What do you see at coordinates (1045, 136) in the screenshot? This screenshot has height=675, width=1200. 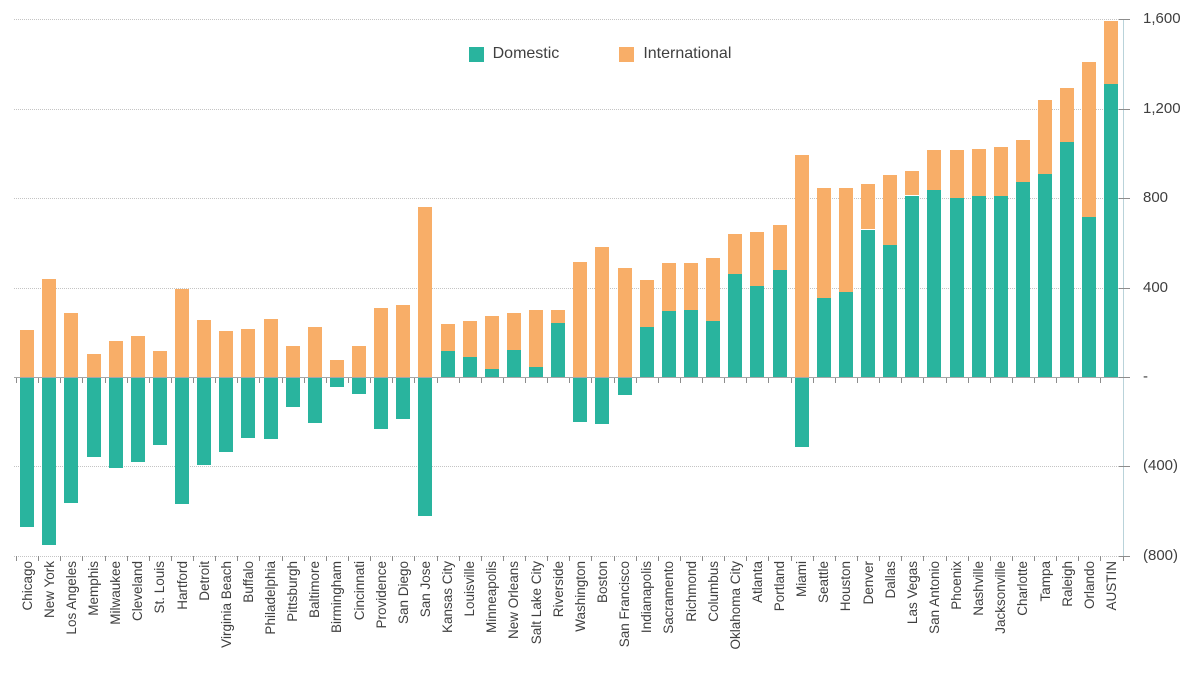 I see `bar-tampa-international` at bounding box center [1045, 136].